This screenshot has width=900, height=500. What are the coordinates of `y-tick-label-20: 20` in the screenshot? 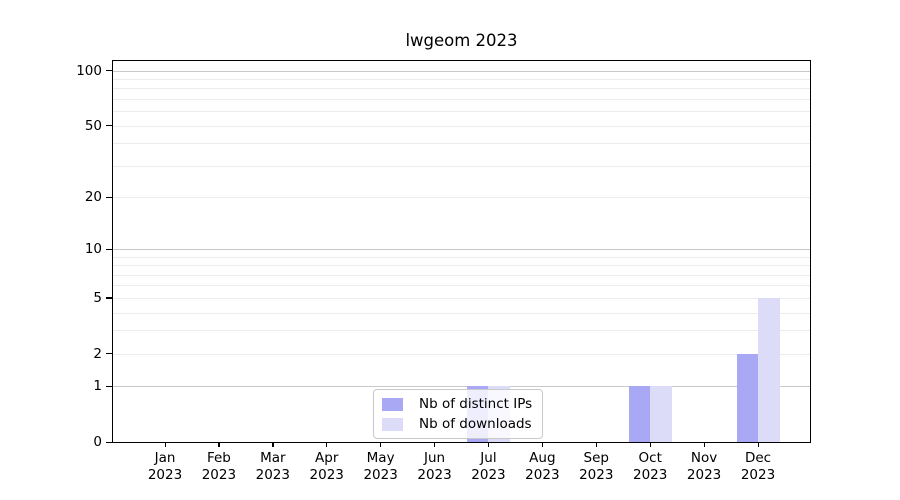 It's located at (93, 197).